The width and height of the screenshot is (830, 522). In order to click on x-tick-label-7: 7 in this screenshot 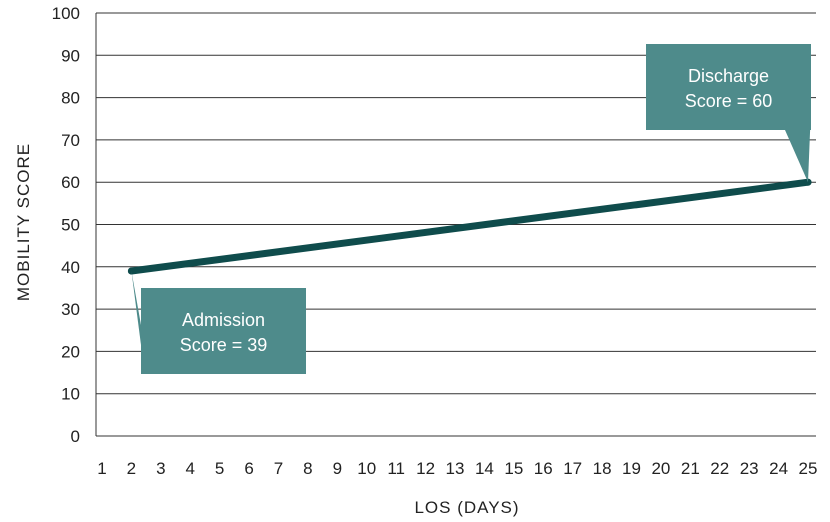, I will do `click(278, 468)`.